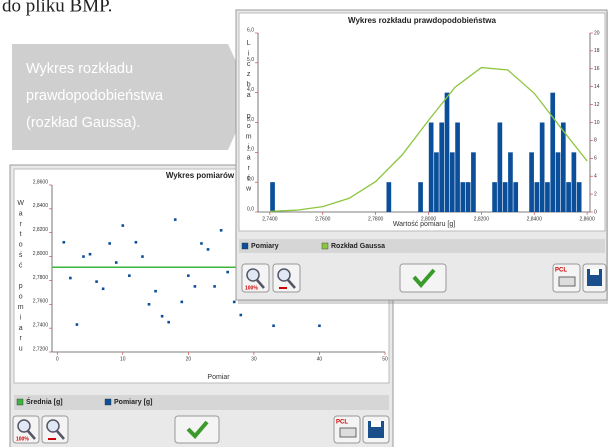 The width and height of the screenshot is (608, 447). Describe the element at coordinates (597, 69) in the screenshot. I see `y2-tick-label: 16` at that location.